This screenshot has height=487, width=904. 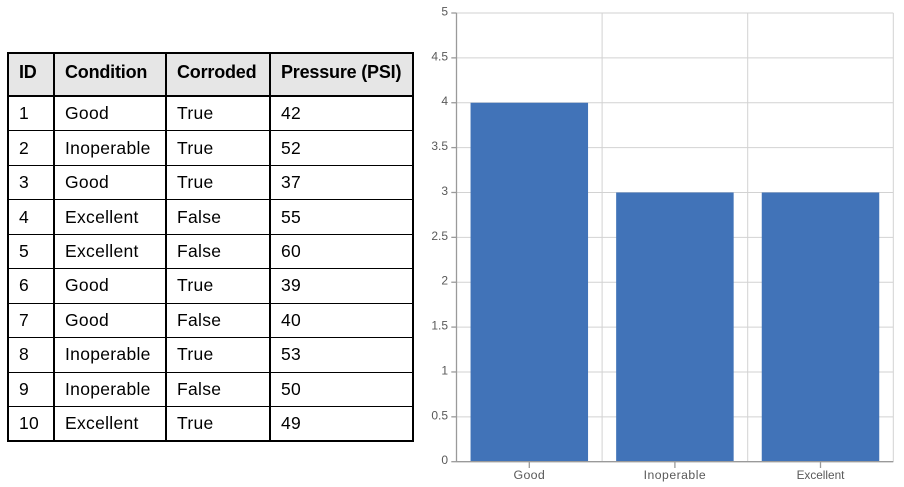 What do you see at coordinates (530, 475) in the screenshot?
I see `svg-text: Good` at bounding box center [530, 475].